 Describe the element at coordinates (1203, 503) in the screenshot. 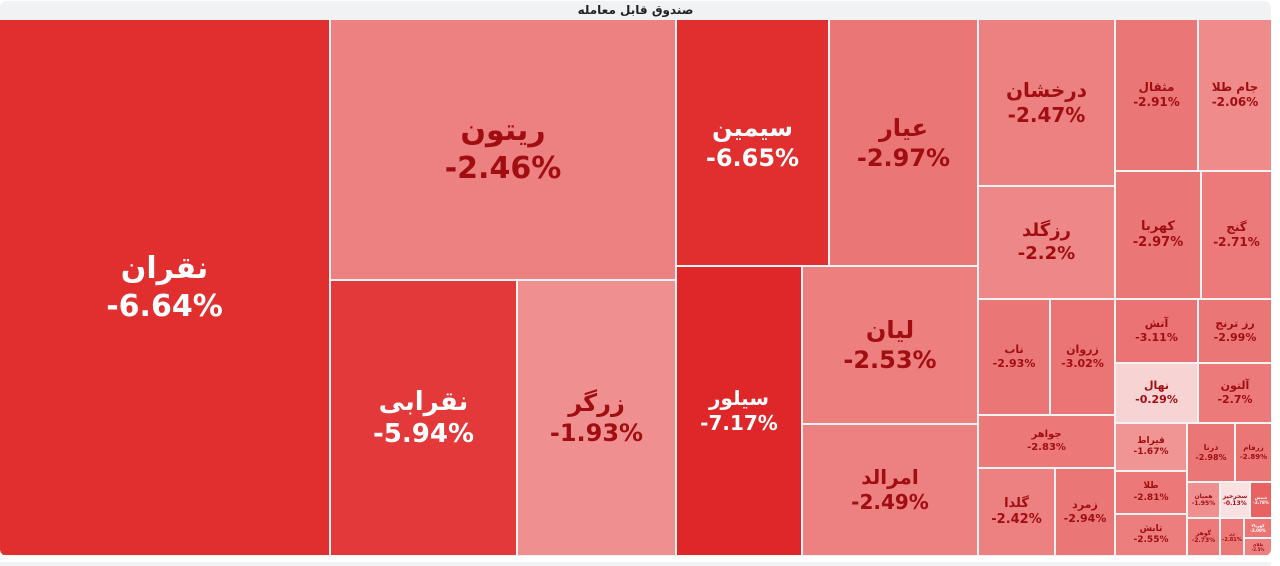

I see `tile-change-percent: -1.95%` at that location.